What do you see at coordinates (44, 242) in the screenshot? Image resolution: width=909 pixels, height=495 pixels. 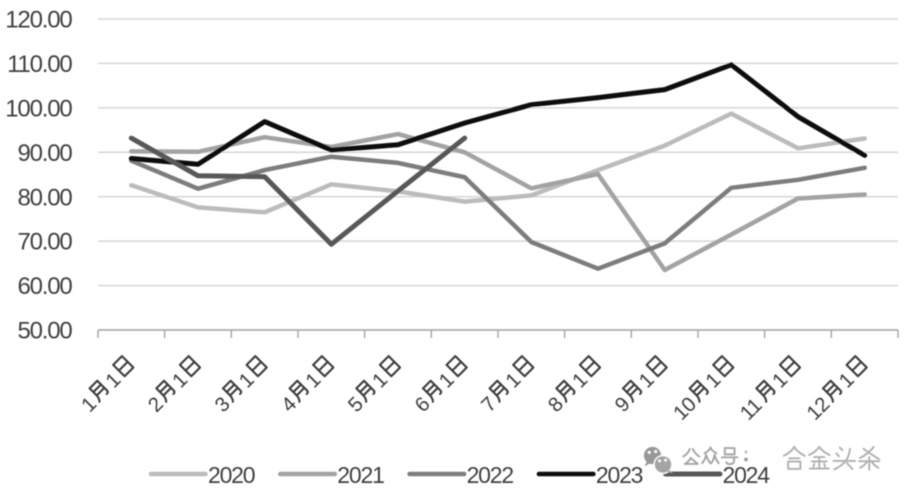 I see `svg-text: 70.00` at bounding box center [44, 242].